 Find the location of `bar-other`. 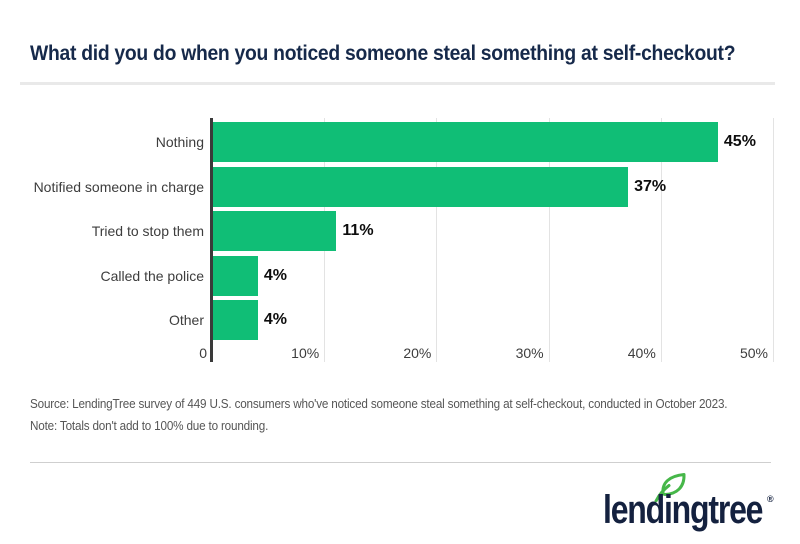

bar-other is located at coordinates (235, 320).